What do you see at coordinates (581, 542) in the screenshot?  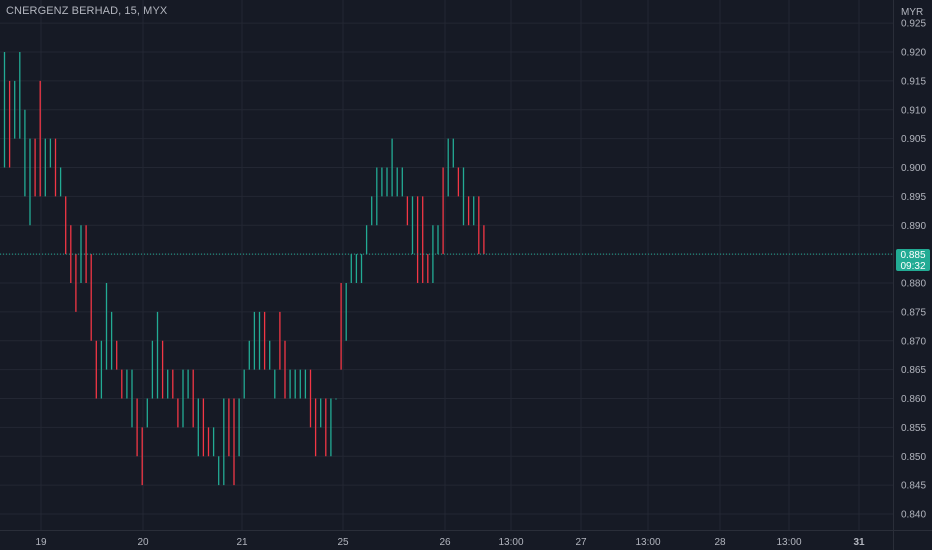 I see `time-tick-label: 27` at bounding box center [581, 542].